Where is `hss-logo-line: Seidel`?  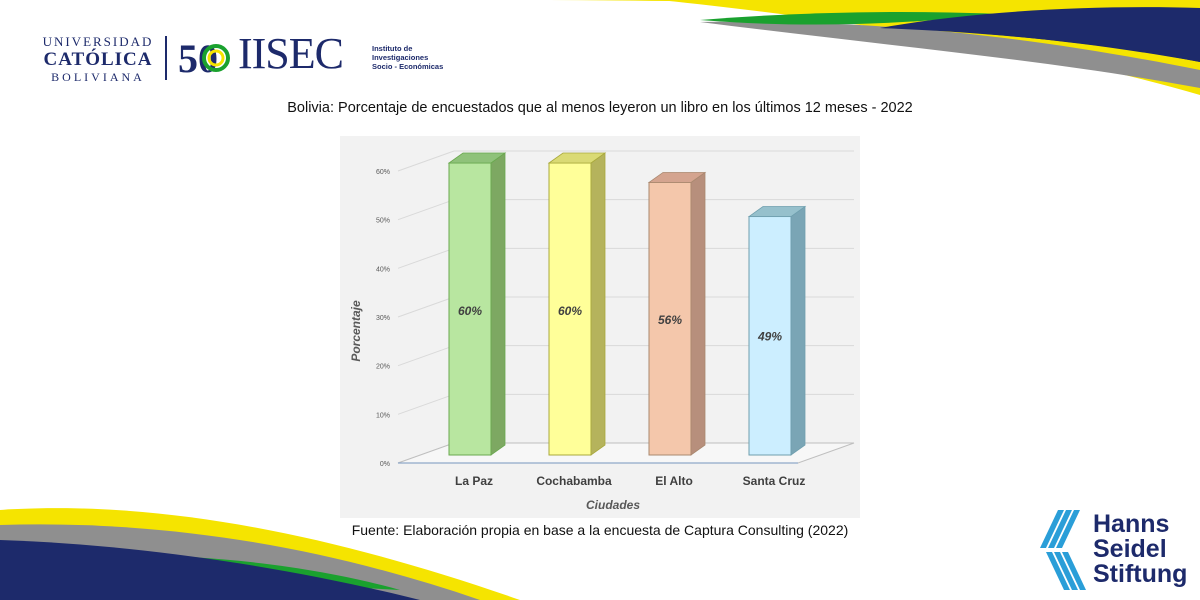 hss-logo-line: Seidel is located at coordinates (1130, 549).